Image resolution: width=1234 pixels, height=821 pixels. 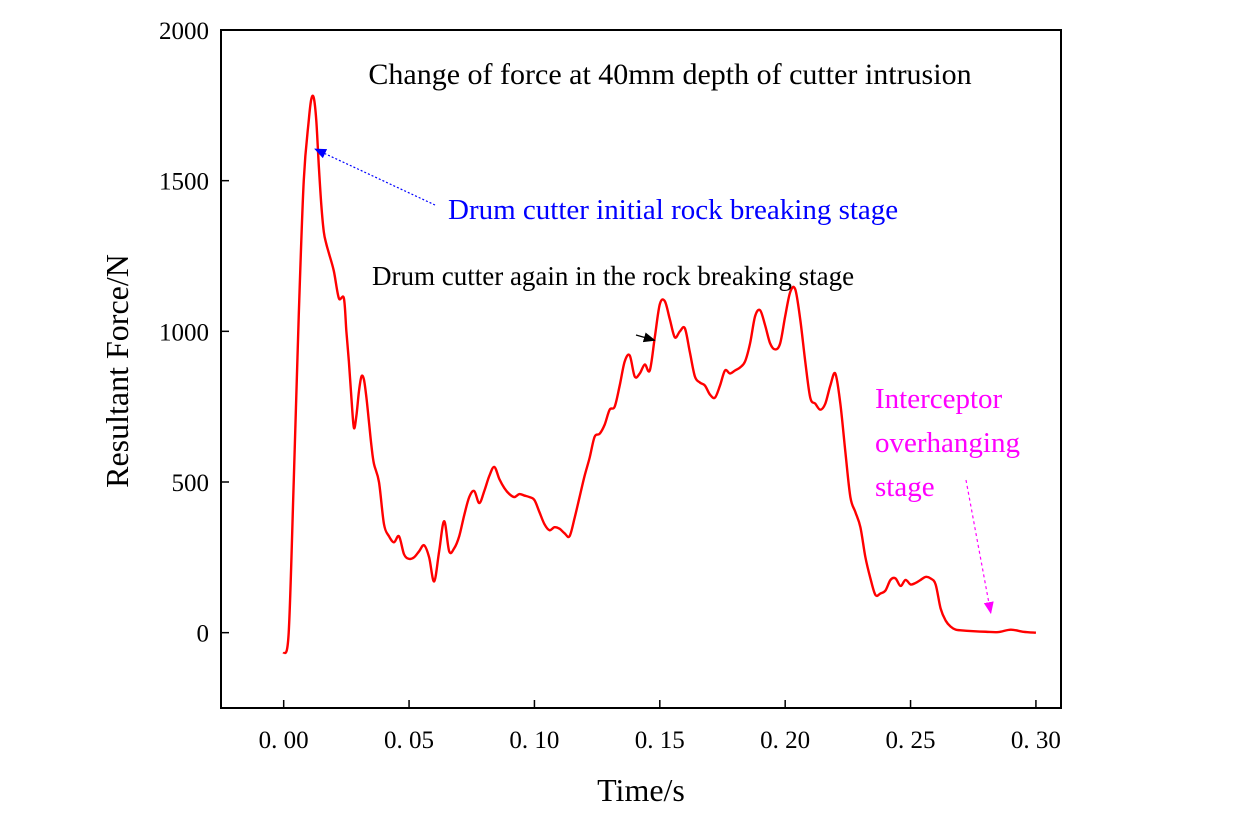 I want to click on y-axis: 0 500 1000 1500 2000, so click(x=194, y=333).